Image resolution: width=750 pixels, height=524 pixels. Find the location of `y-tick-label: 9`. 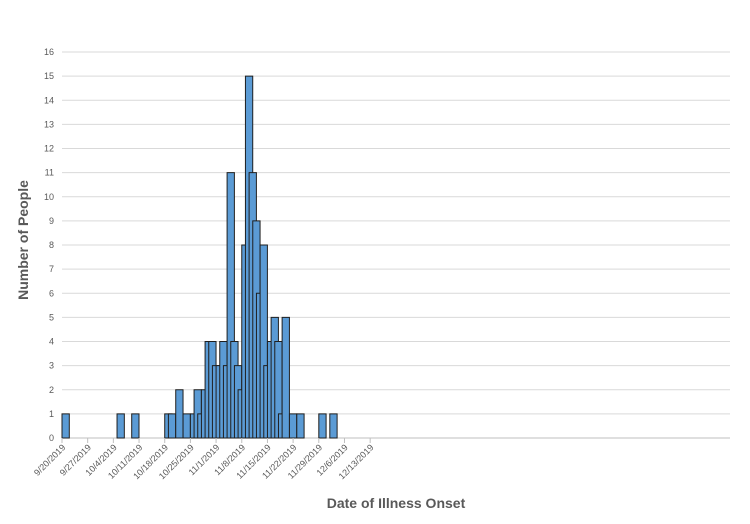

y-tick-label: 9 is located at coordinates (51, 221).